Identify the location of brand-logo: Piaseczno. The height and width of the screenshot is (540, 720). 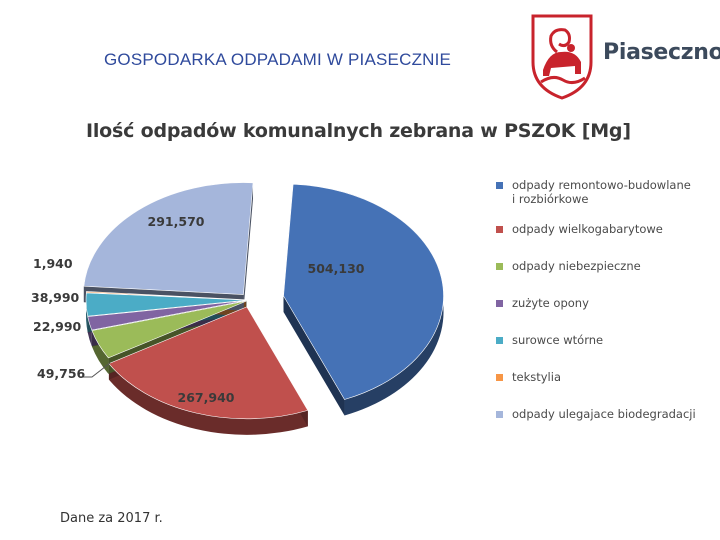
(623, 59).